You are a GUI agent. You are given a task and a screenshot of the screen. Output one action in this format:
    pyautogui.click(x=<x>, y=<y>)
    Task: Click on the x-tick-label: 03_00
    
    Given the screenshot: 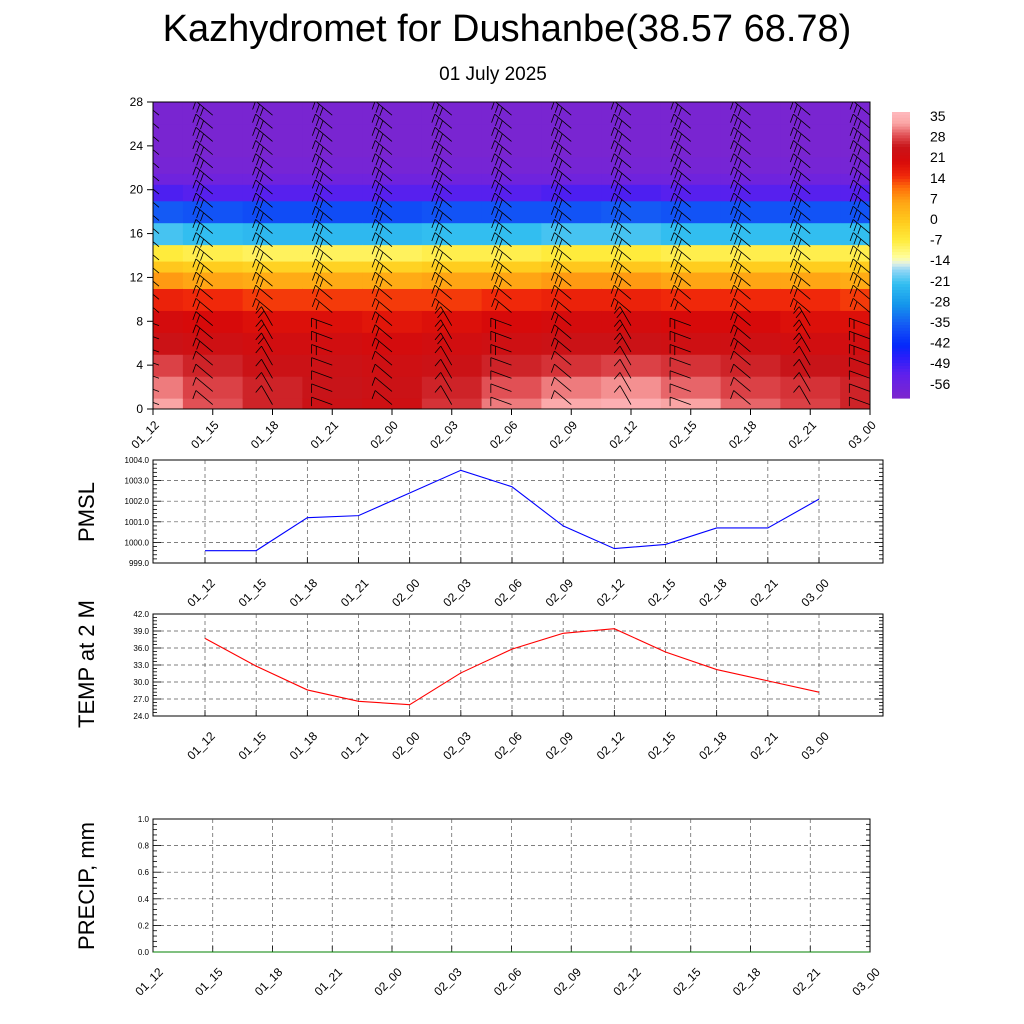 What is the action you would take?
    pyautogui.click(x=815, y=746)
    